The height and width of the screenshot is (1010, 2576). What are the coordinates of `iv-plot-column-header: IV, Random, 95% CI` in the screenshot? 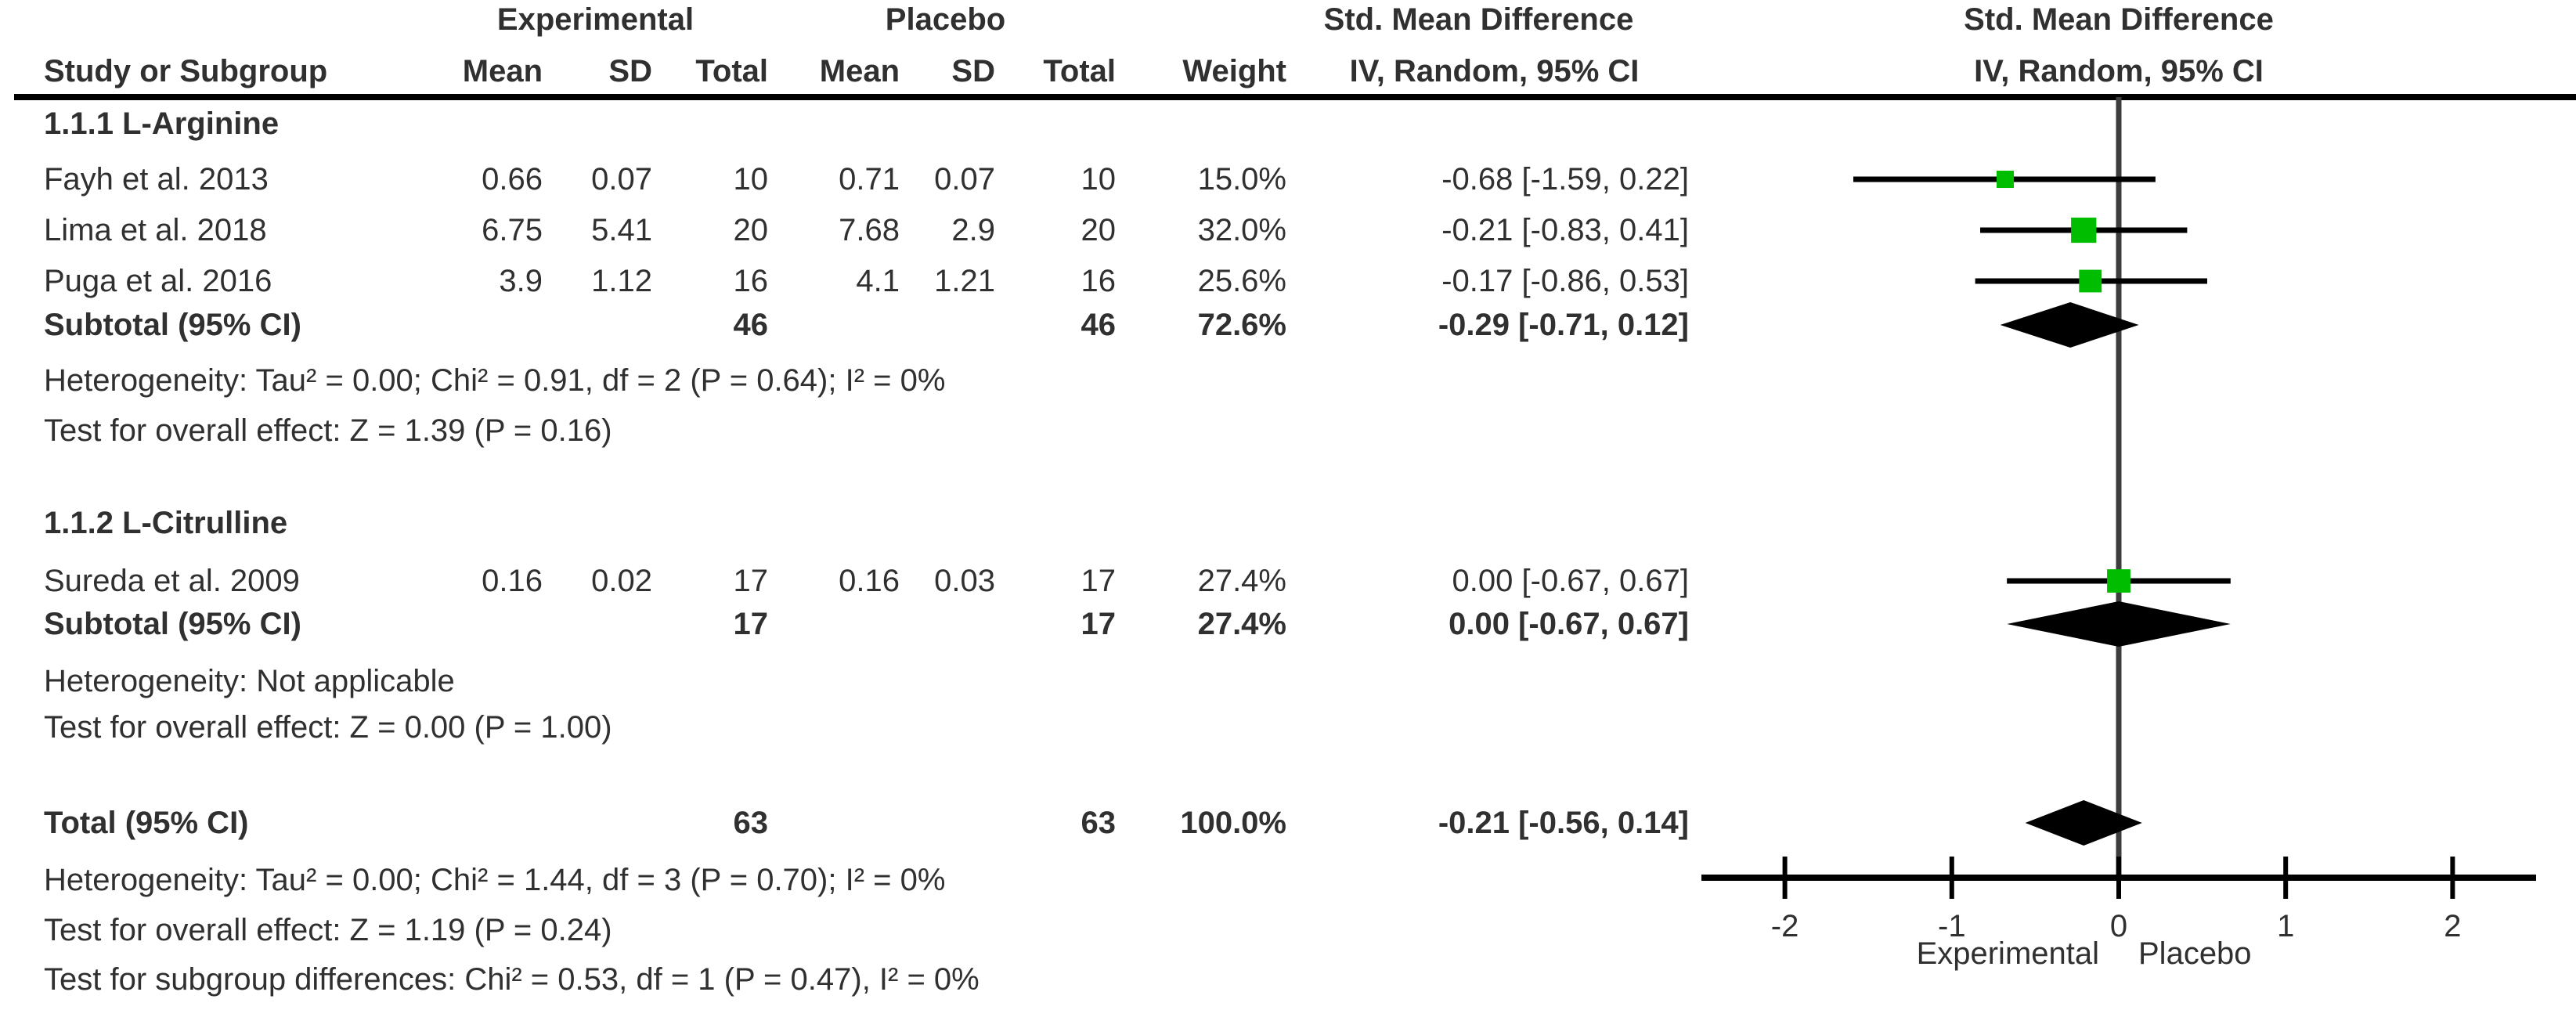 It's located at (2119, 71).